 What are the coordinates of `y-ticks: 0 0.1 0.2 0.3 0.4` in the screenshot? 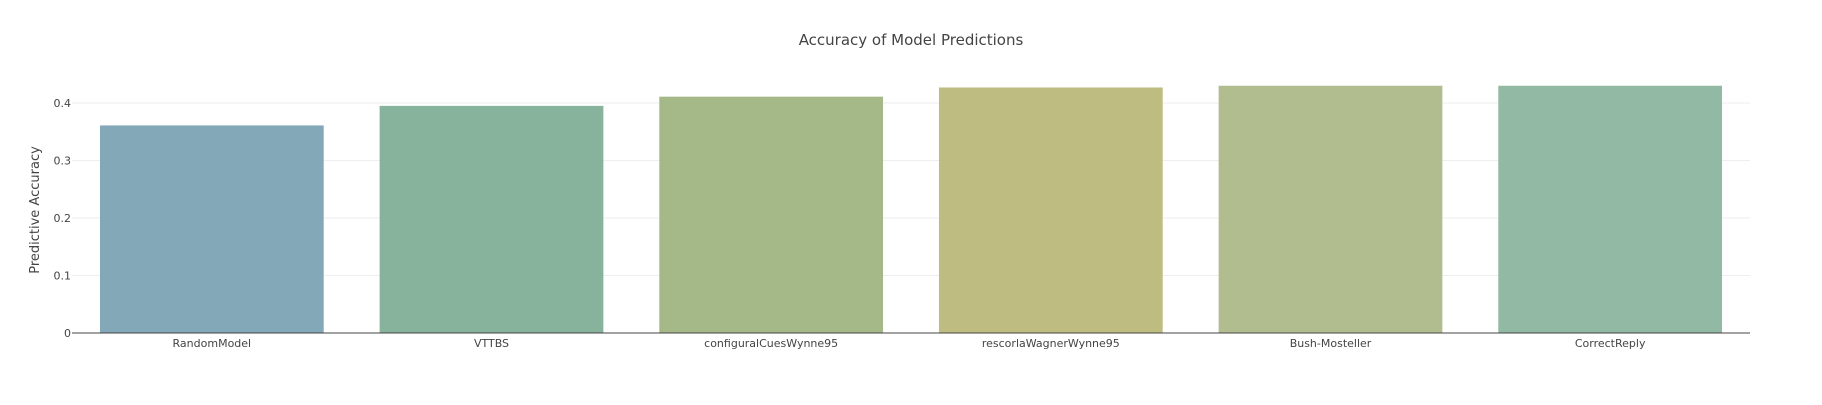 It's located at (63, 218).